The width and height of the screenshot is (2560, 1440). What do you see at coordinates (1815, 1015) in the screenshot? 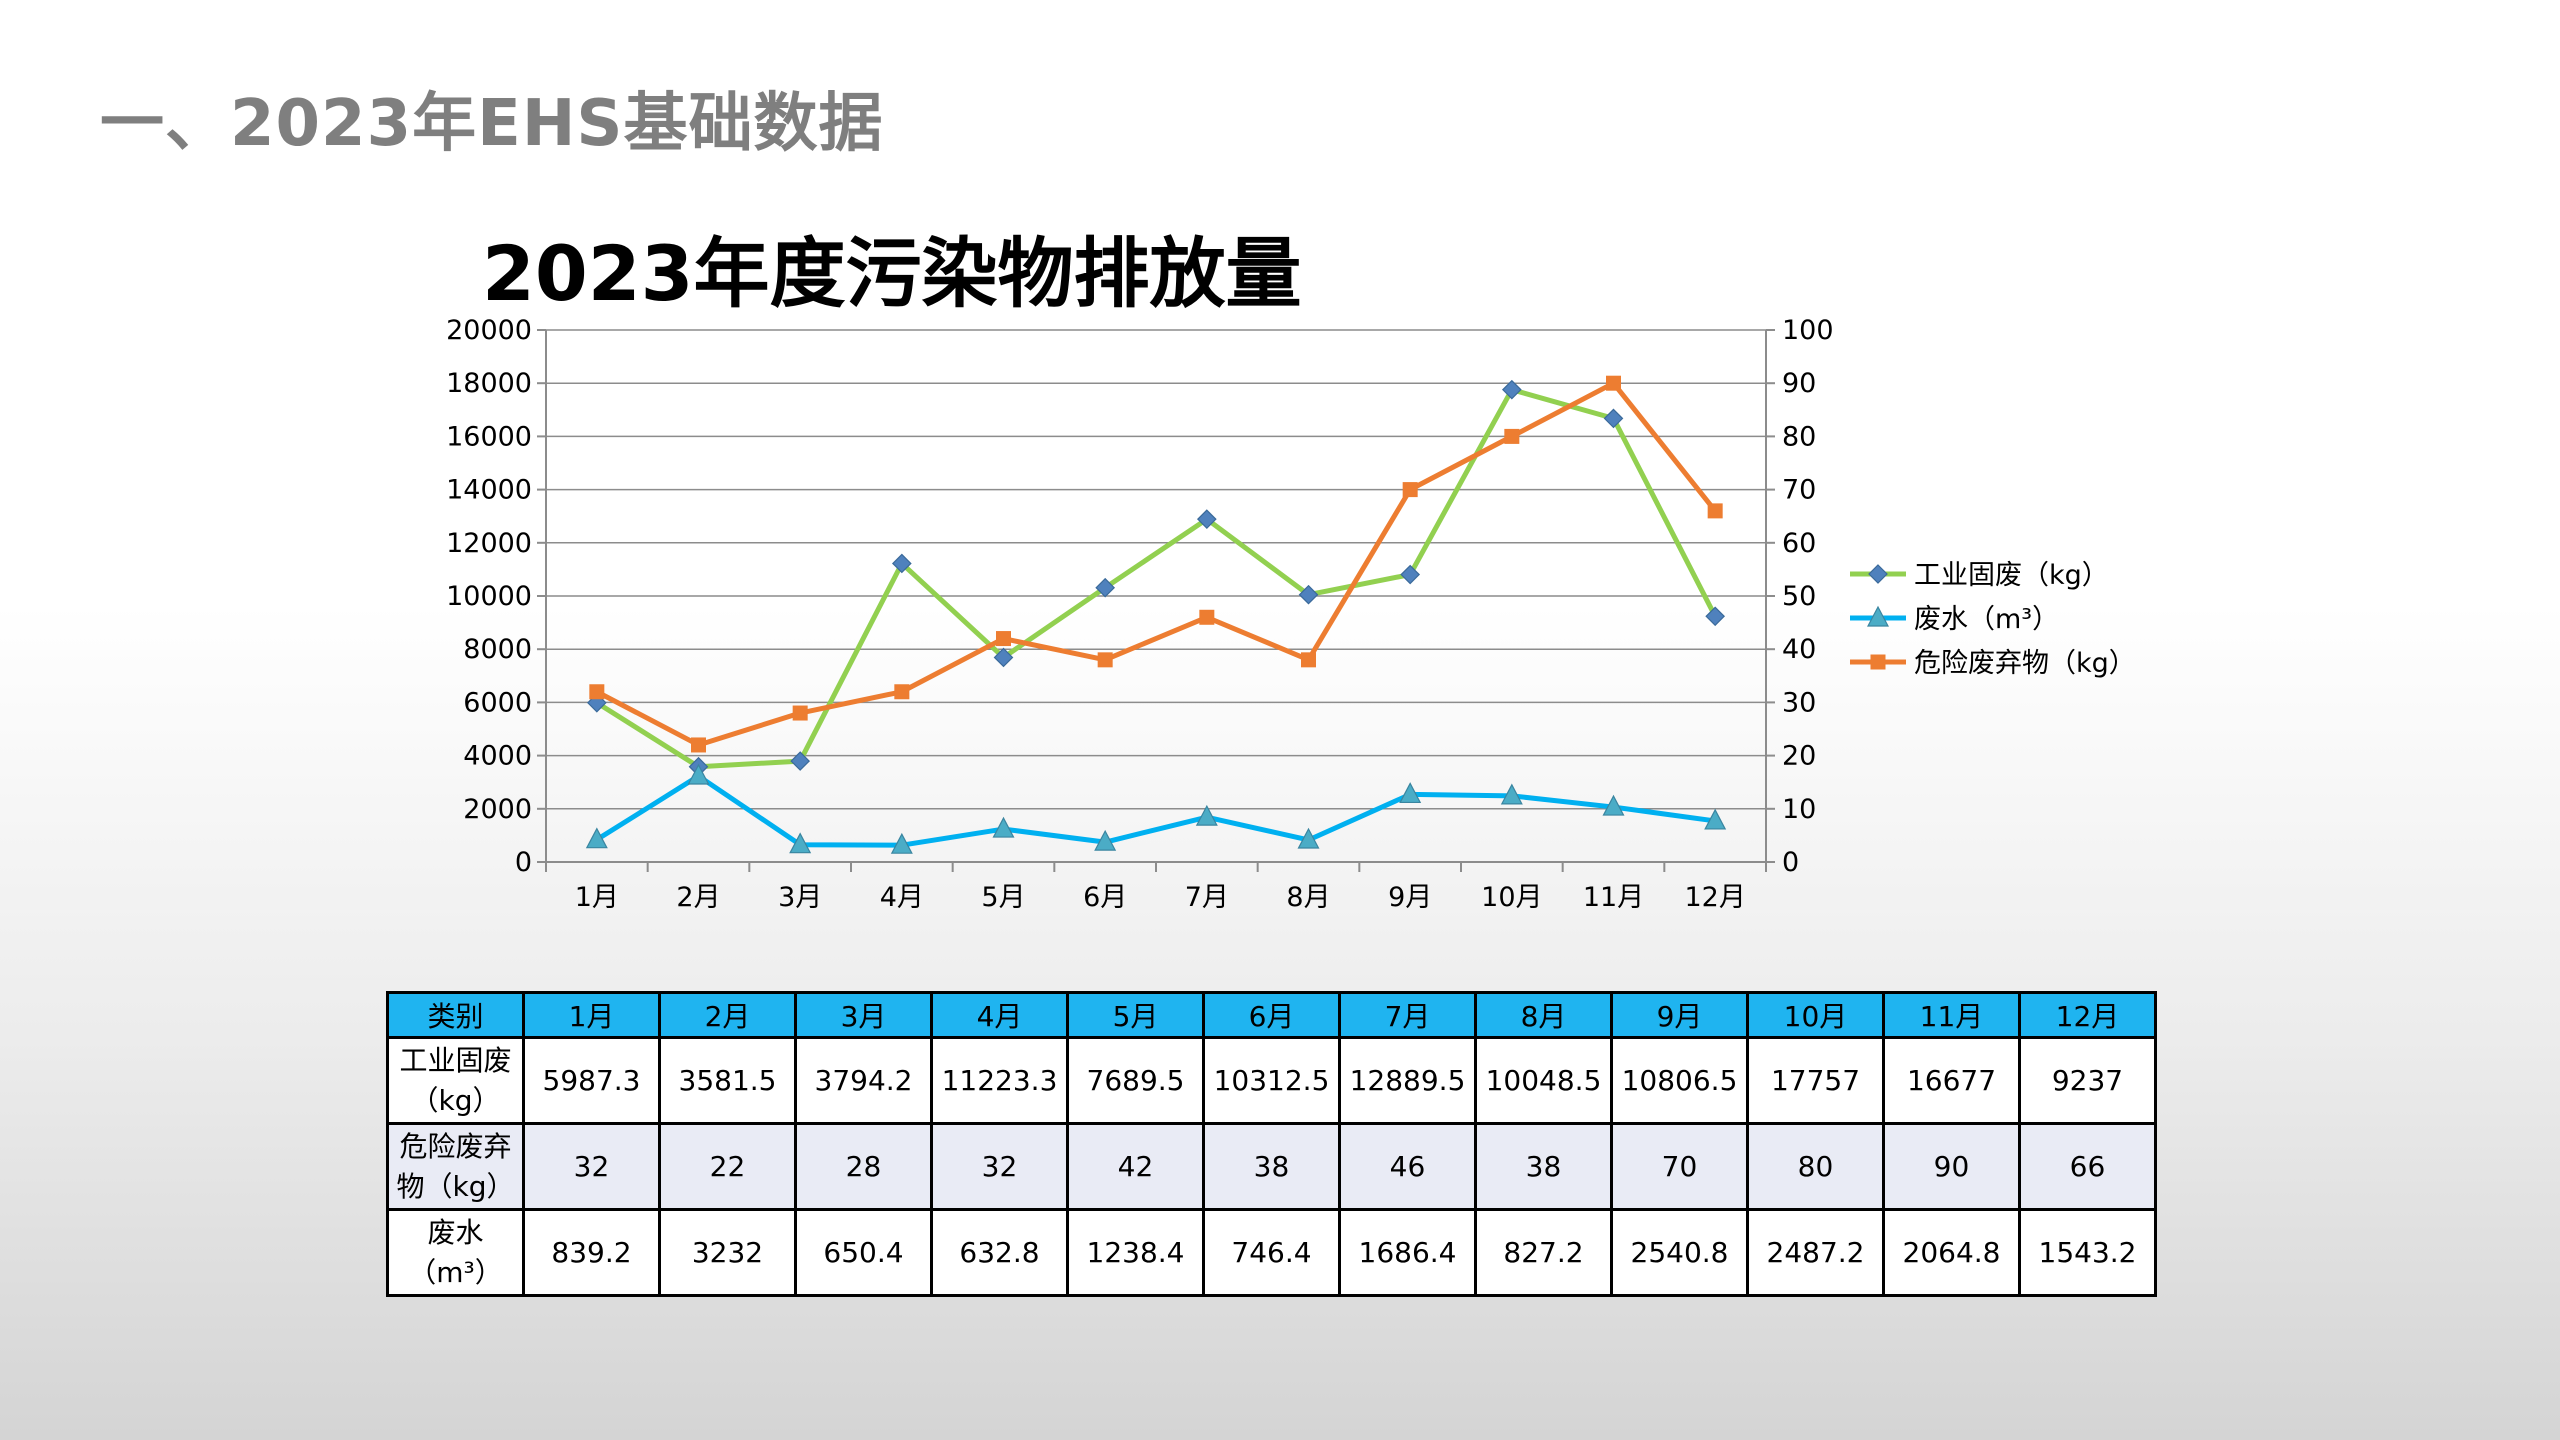
I see `header-month: 10月` at bounding box center [1815, 1015].